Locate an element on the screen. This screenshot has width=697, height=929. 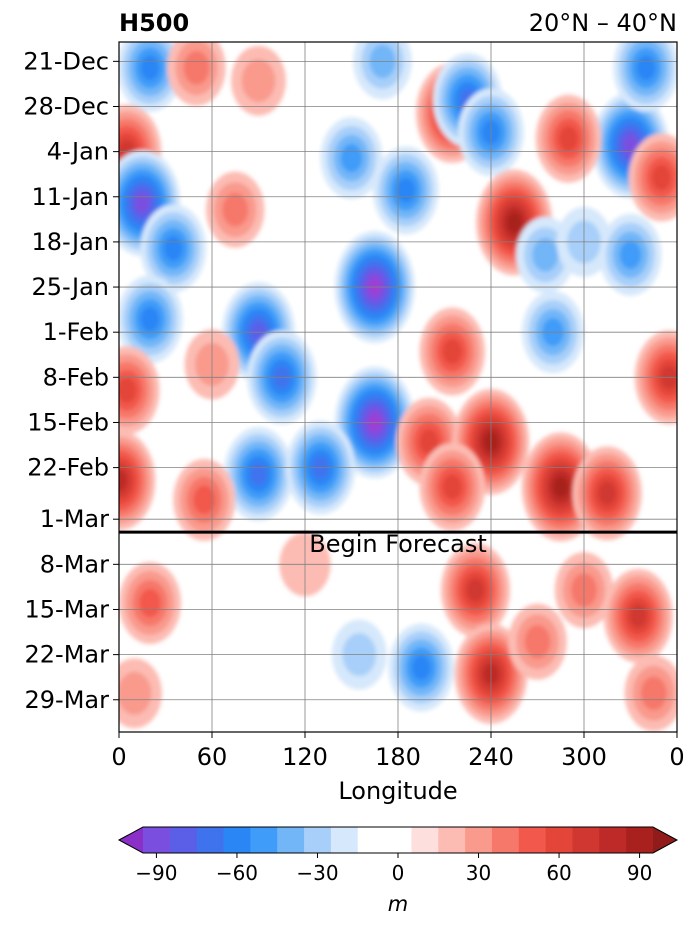
x-axis-ticks: 0 60 120 180 240 300 0 is located at coordinates (398, 751).